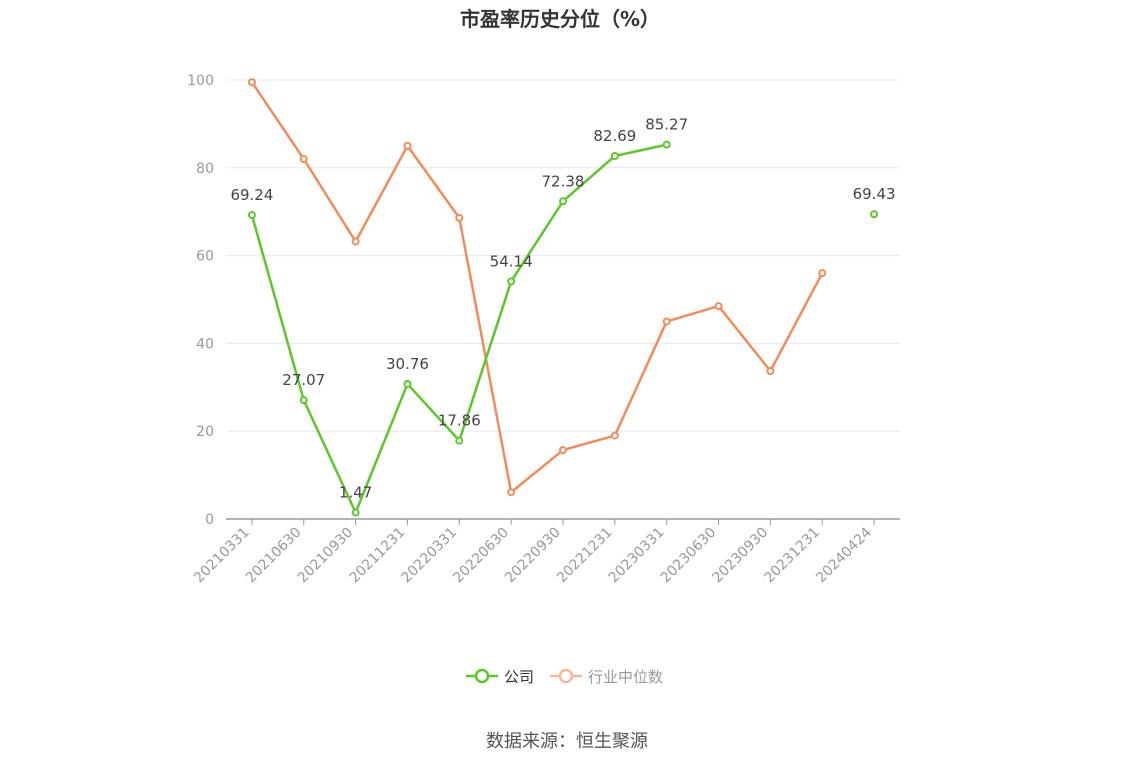 This screenshot has height=766, width=1134. I want to click on x-tick-label: 20230630, so click(689, 556).